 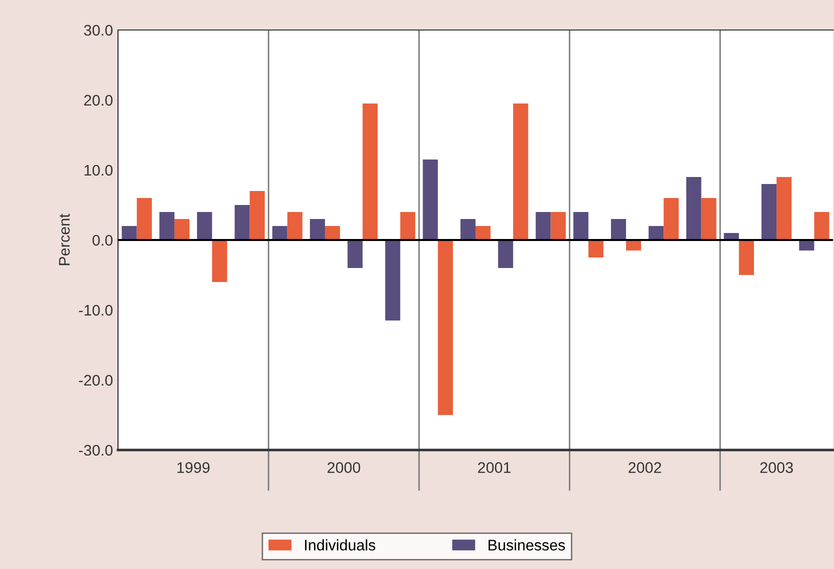 I want to click on text: 2000, so click(x=344, y=467).